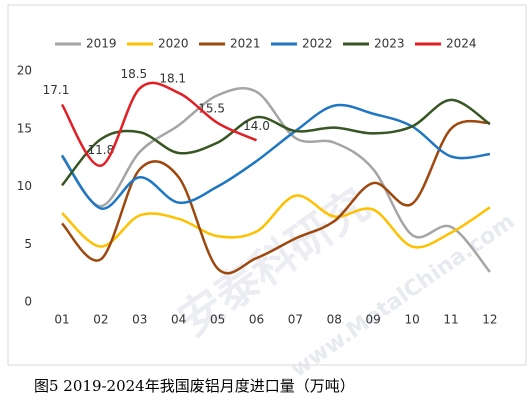 Image resolution: width=532 pixels, height=400 pixels. Describe the element at coordinates (24, 186) in the screenshot. I see `y-tick-label: 10` at that location.